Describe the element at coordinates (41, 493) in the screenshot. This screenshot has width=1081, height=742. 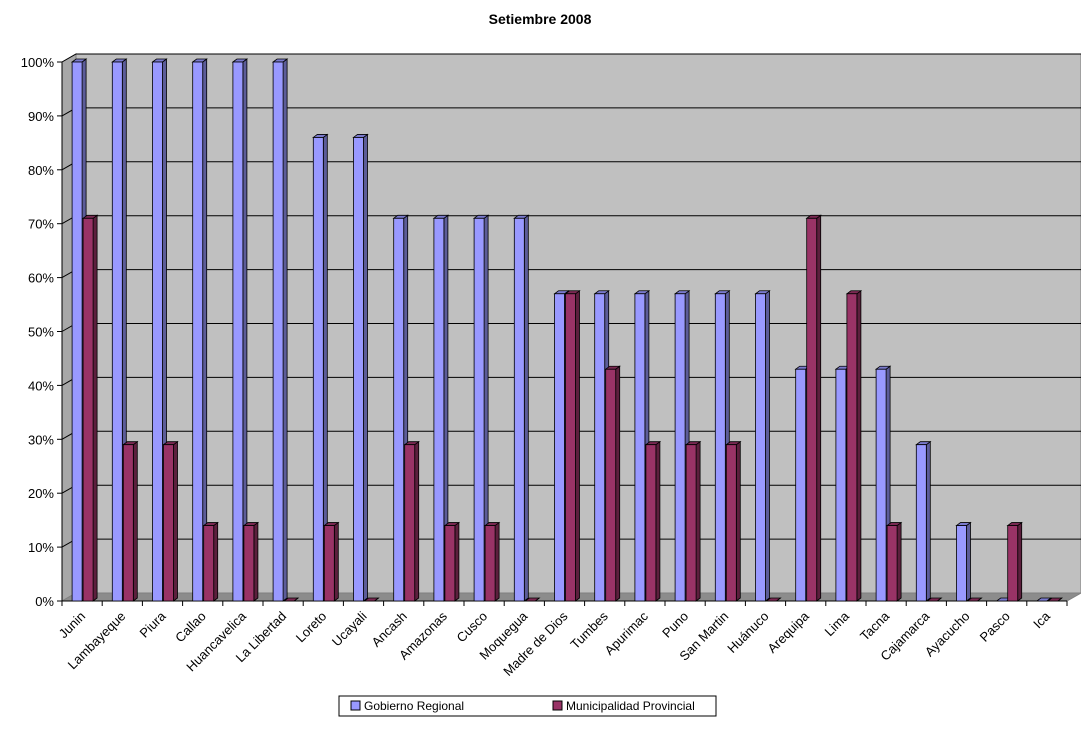
I see `y-tick-label: 20%` at that location.